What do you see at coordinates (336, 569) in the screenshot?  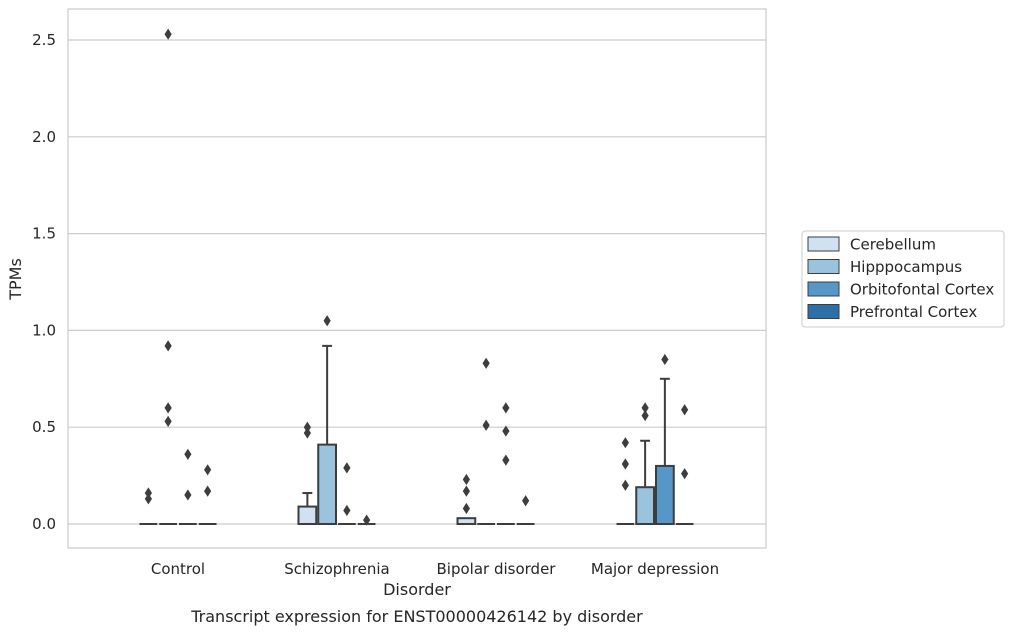 I see `x-tick-label: Schizophrenia` at bounding box center [336, 569].